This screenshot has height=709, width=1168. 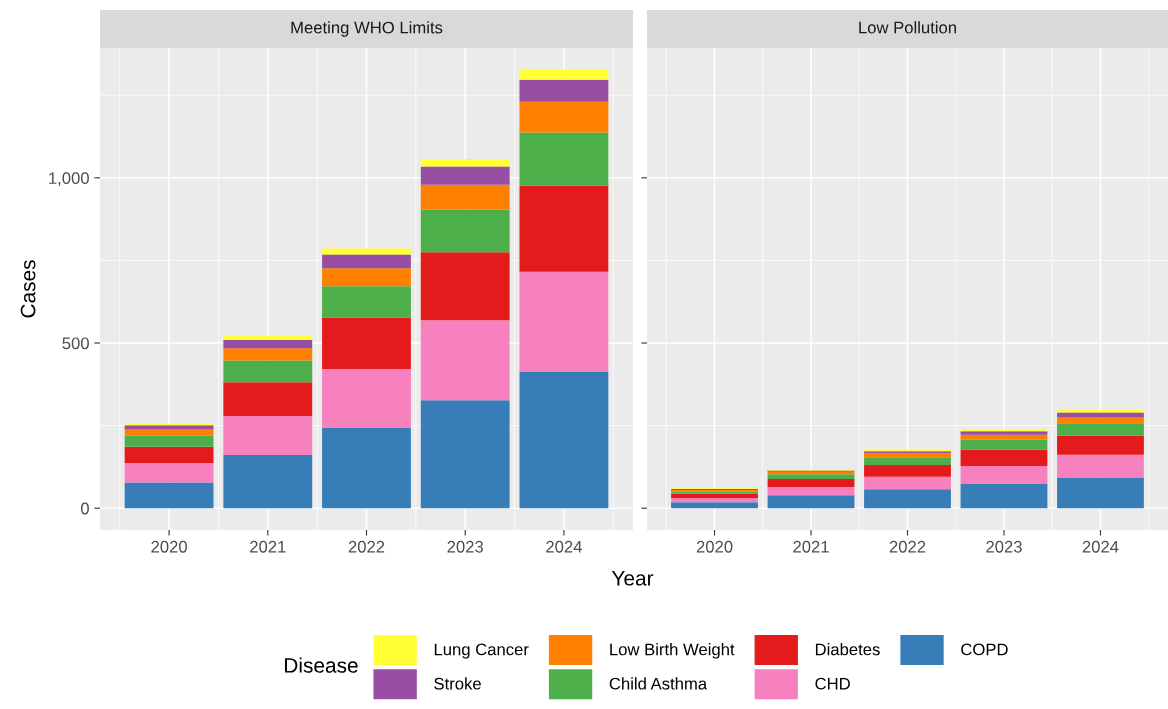 What do you see at coordinates (481, 651) in the screenshot?
I see `legend-label: Lung Cancer` at bounding box center [481, 651].